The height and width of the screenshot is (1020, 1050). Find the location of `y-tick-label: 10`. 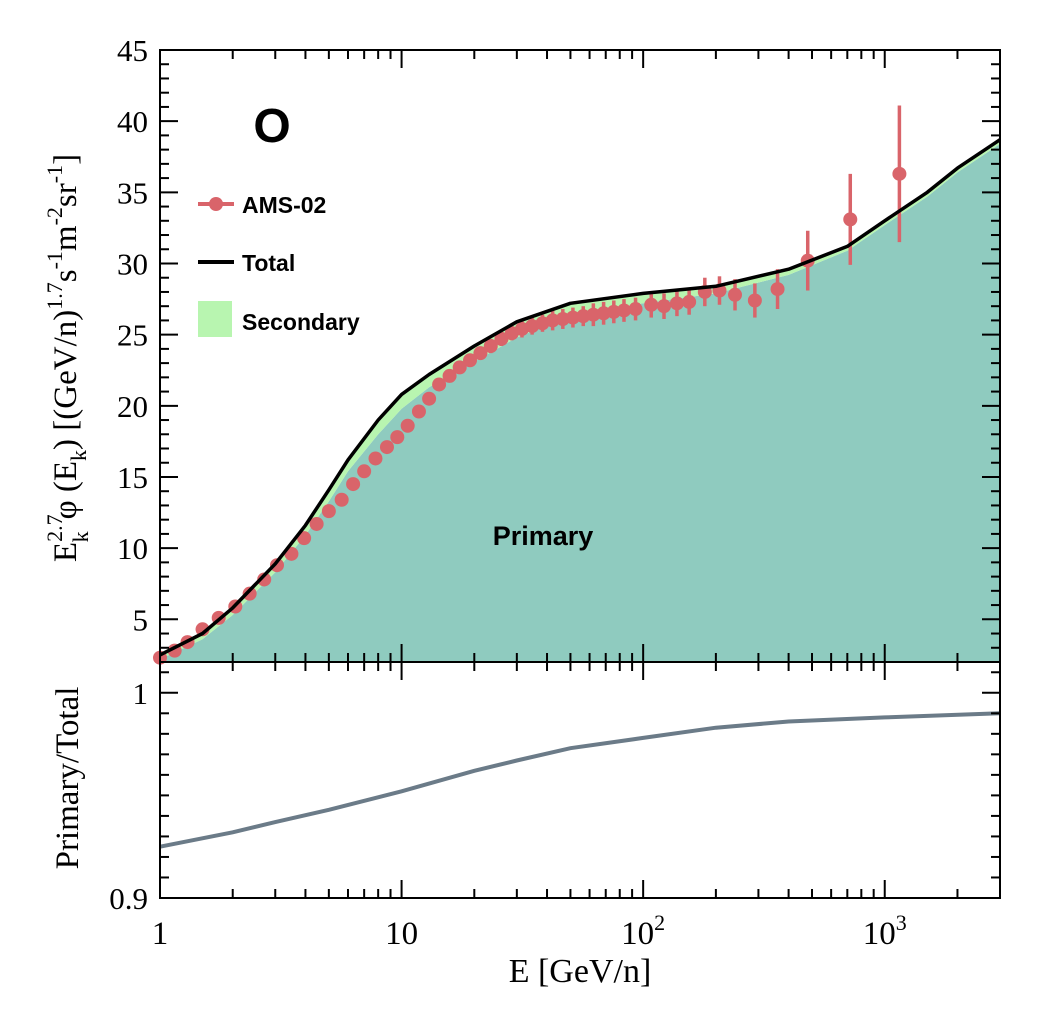

y-tick-label: 10 is located at coordinates (132, 548).